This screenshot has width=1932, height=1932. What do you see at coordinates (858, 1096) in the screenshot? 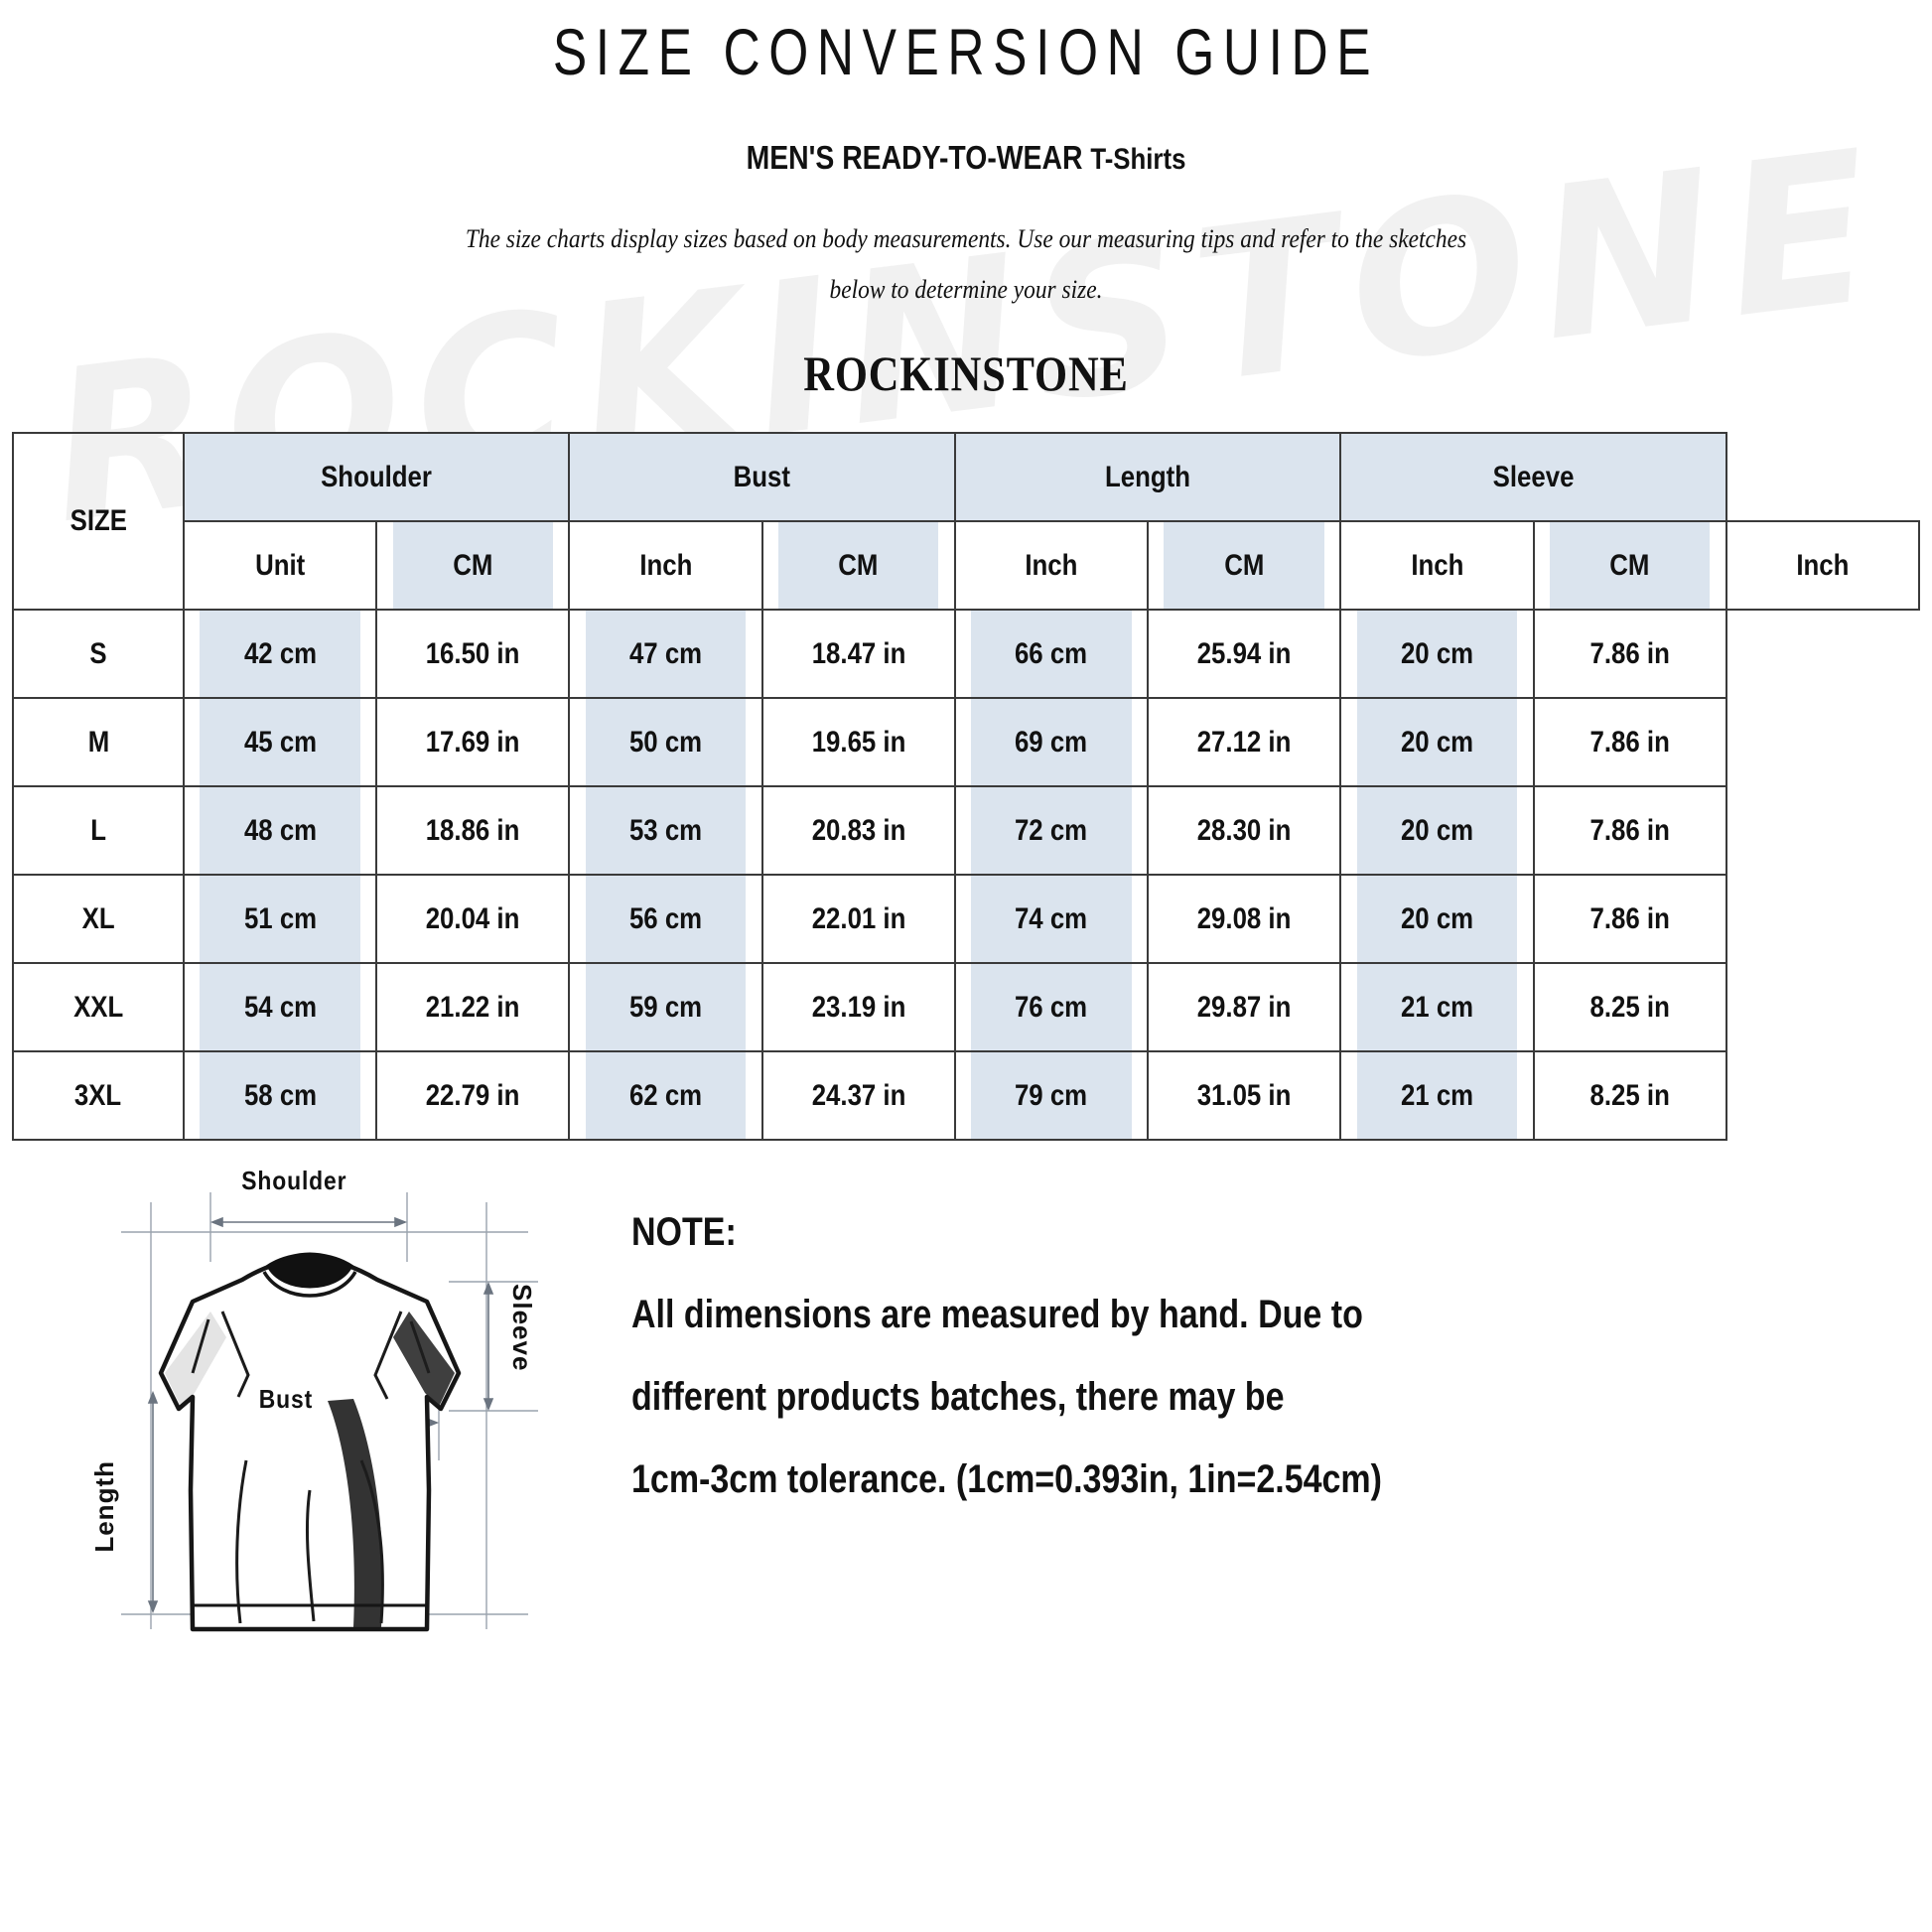
I see `cell-inch: 24.37 in` at bounding box center [858, 1096].